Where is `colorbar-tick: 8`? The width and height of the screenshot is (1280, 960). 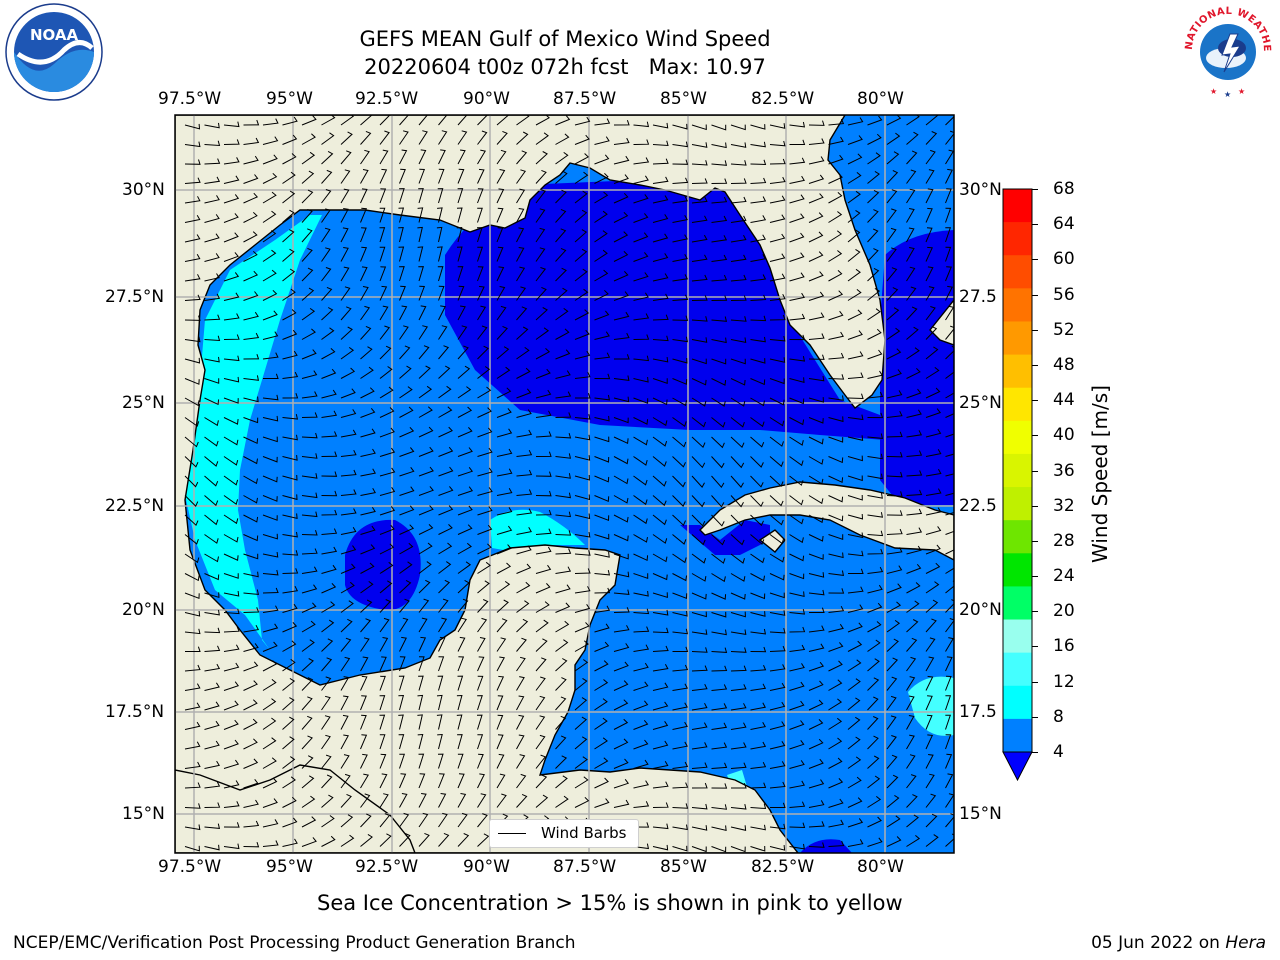
colorbar-tick: 8 is located at coordinates (1058, 716).